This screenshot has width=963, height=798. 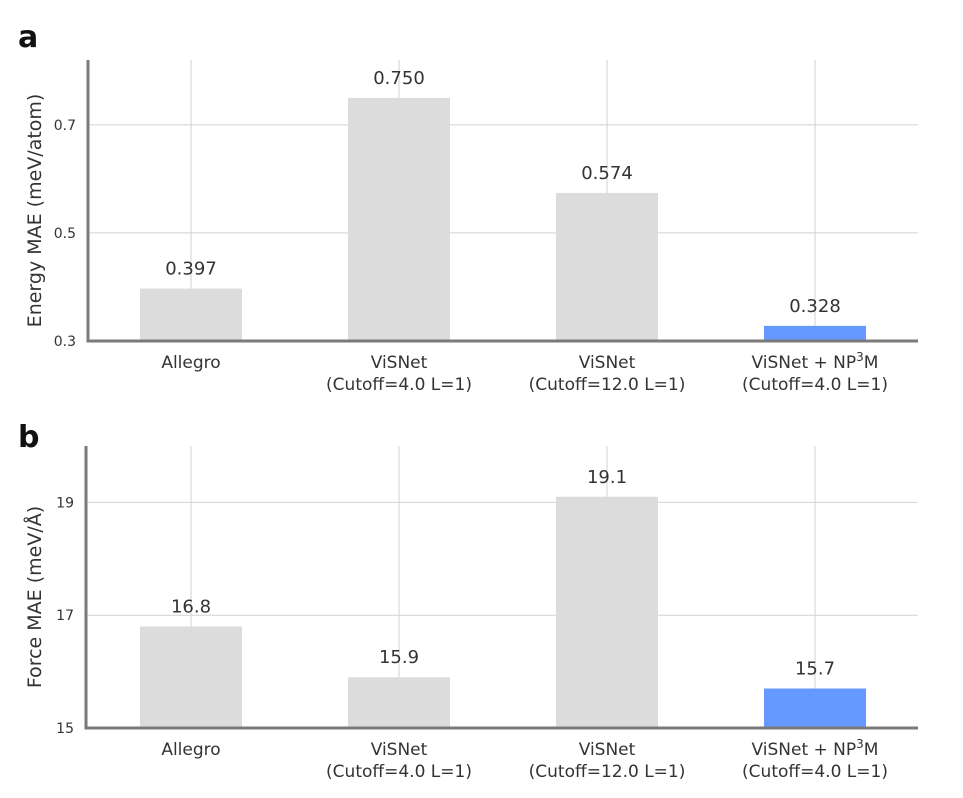 What do you see at coordinates (65, 342) in the screenshot?
I see `y-tick-label: 0.3` at bounding box center [65, 342].